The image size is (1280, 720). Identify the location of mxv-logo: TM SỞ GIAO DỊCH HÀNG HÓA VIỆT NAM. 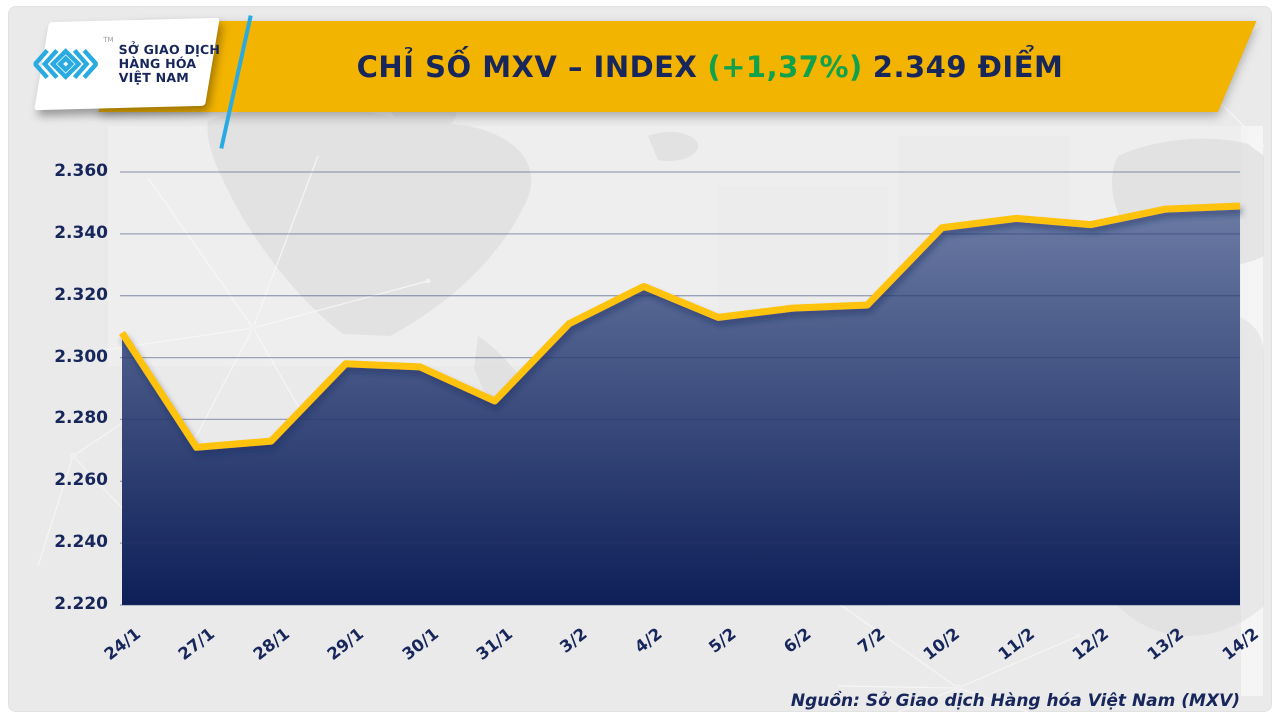
(126, 64).